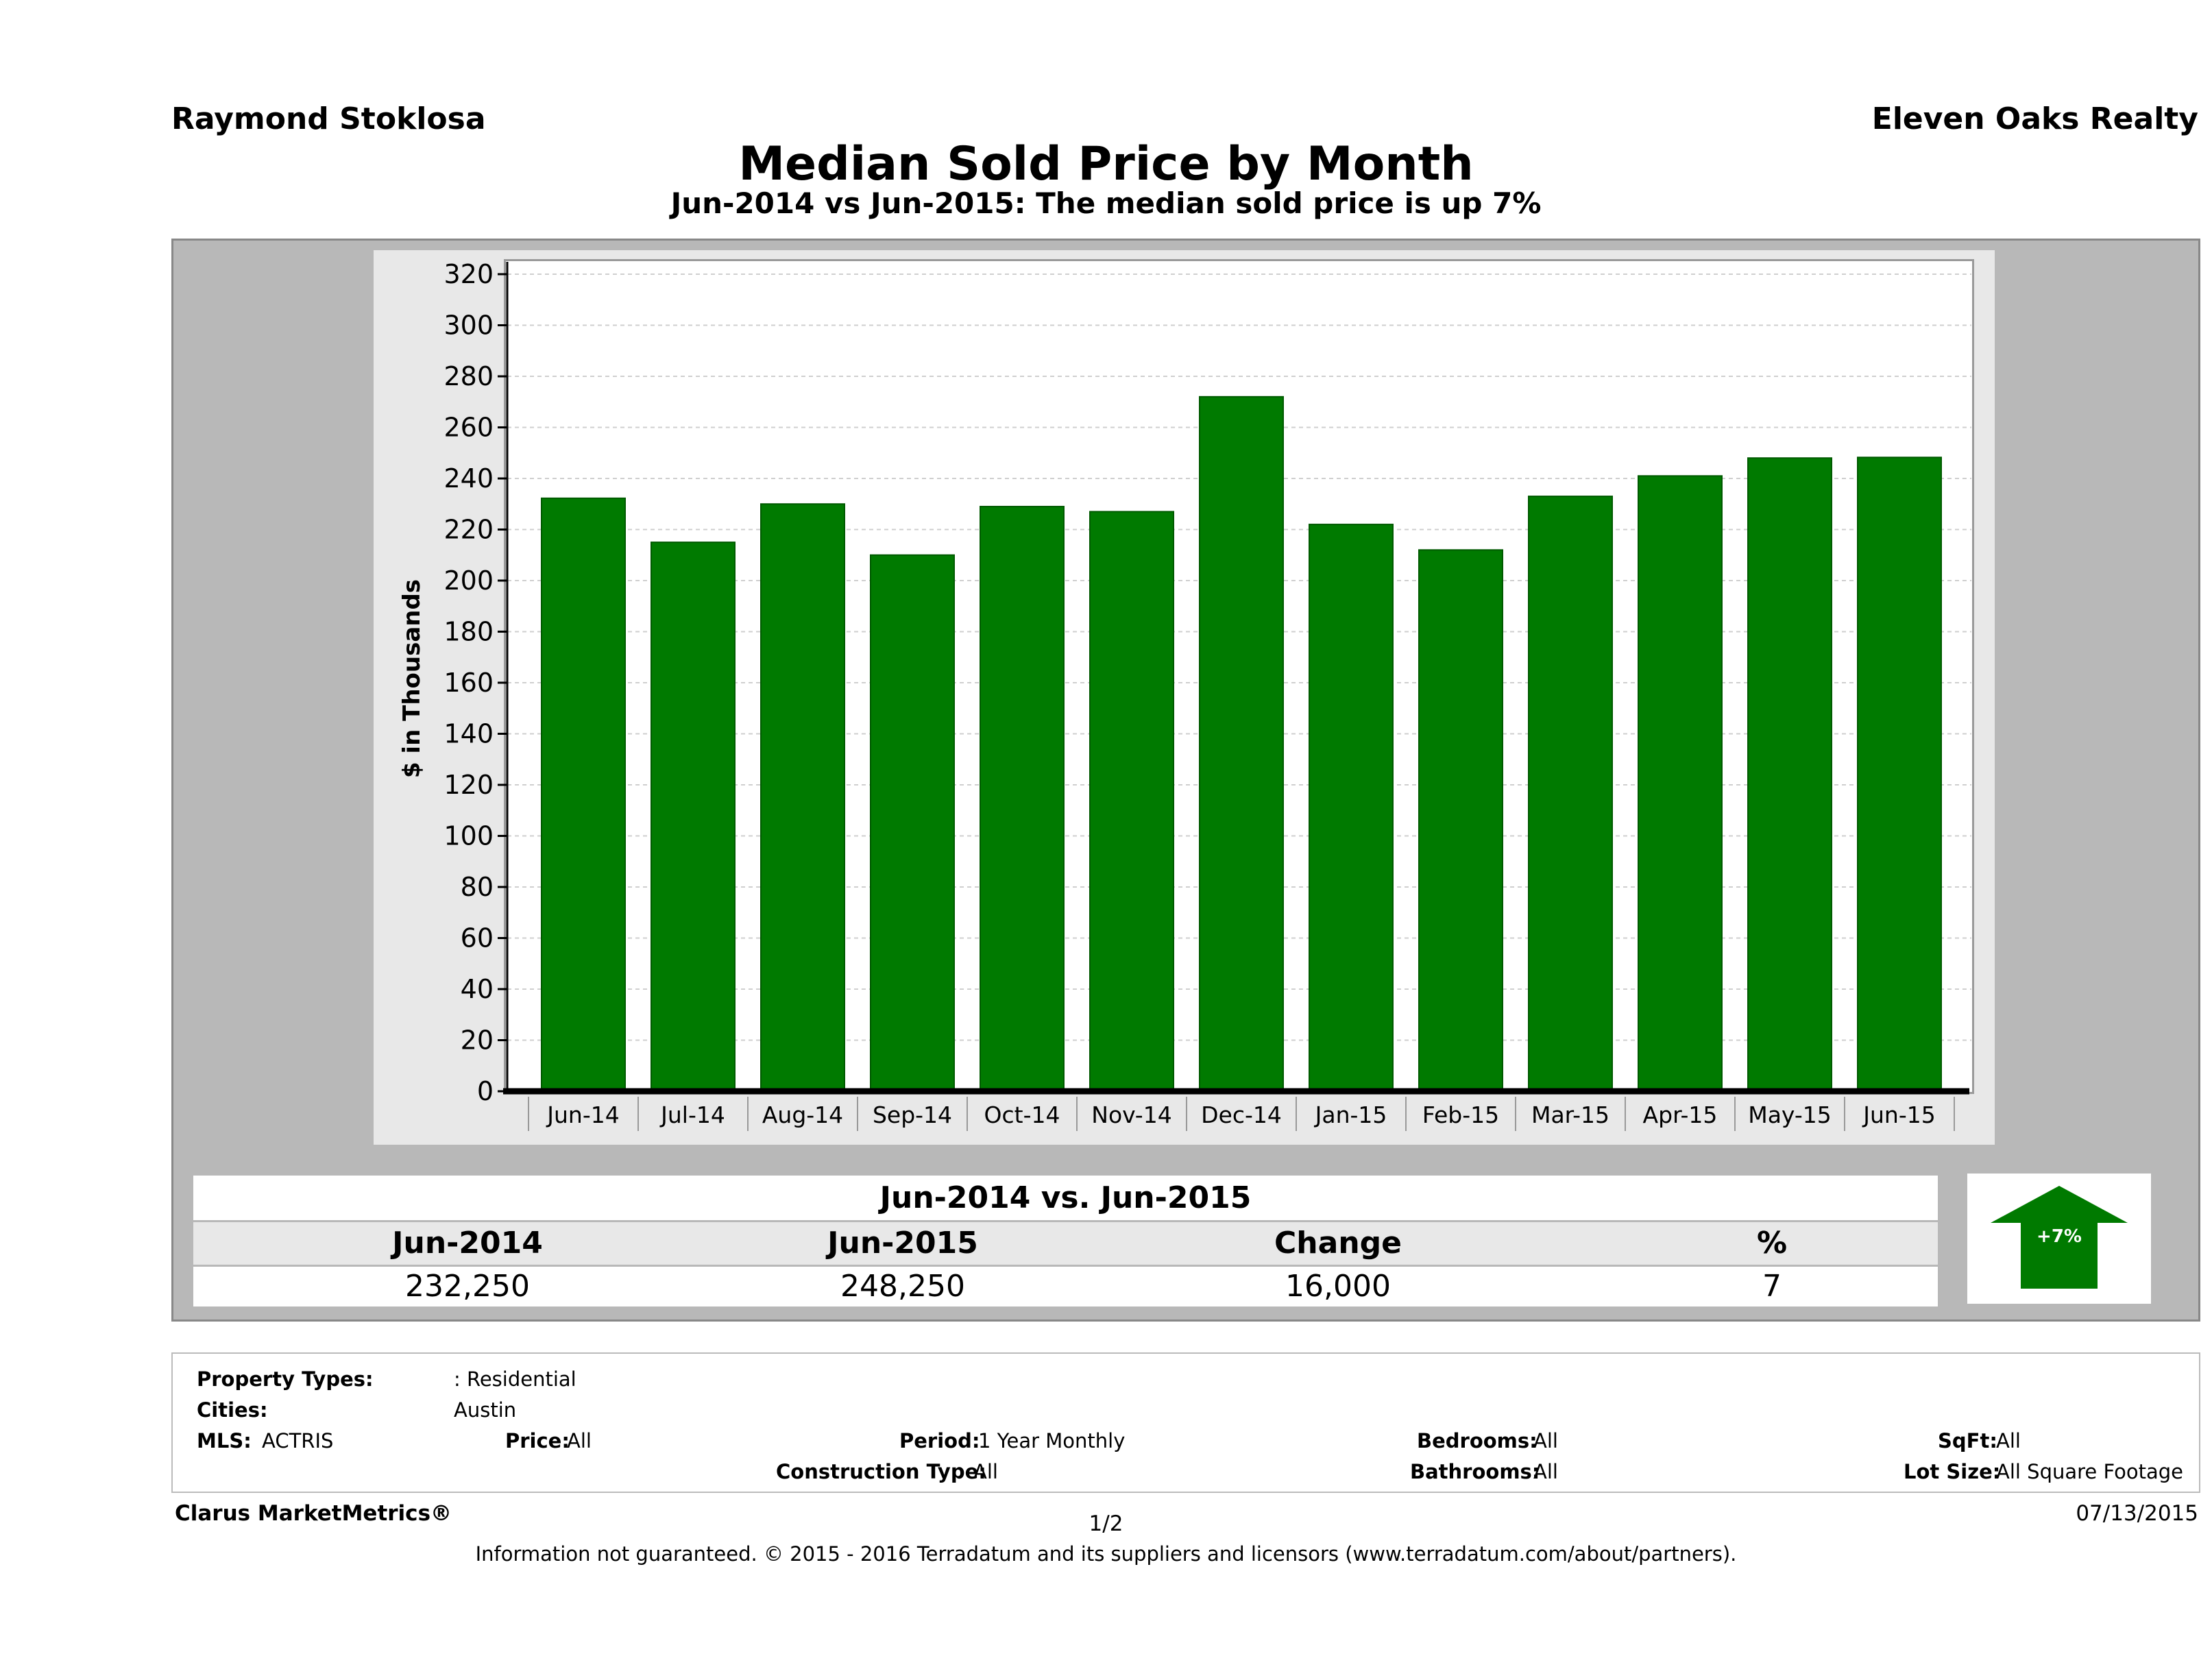  I want to click on y-tick-label: 200, so click(469, 581).